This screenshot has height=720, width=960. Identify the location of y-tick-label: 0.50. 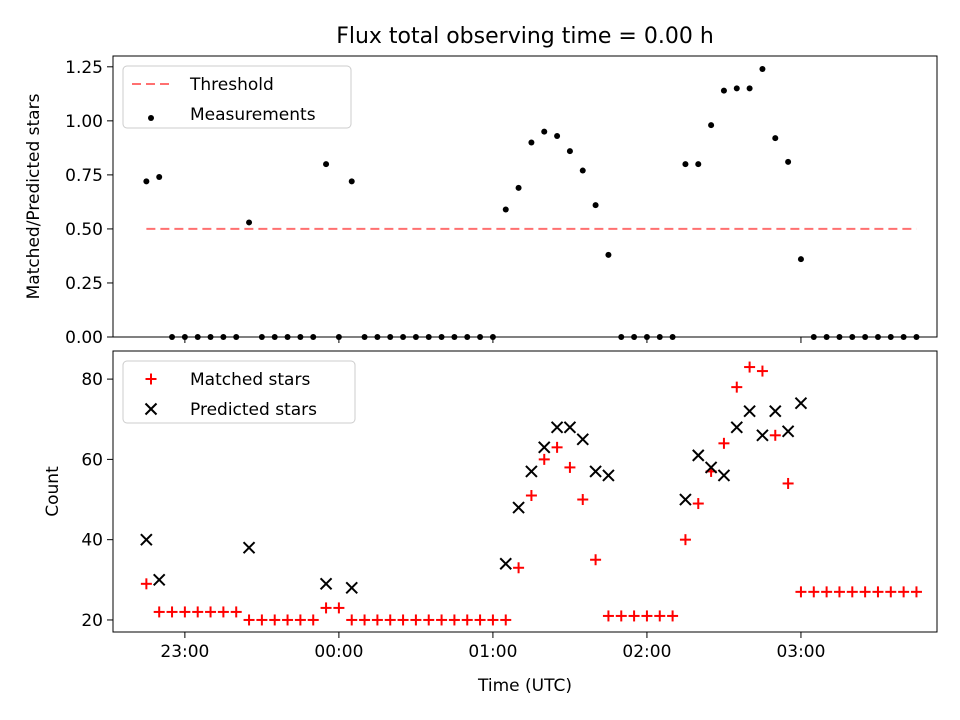
(84, 230).